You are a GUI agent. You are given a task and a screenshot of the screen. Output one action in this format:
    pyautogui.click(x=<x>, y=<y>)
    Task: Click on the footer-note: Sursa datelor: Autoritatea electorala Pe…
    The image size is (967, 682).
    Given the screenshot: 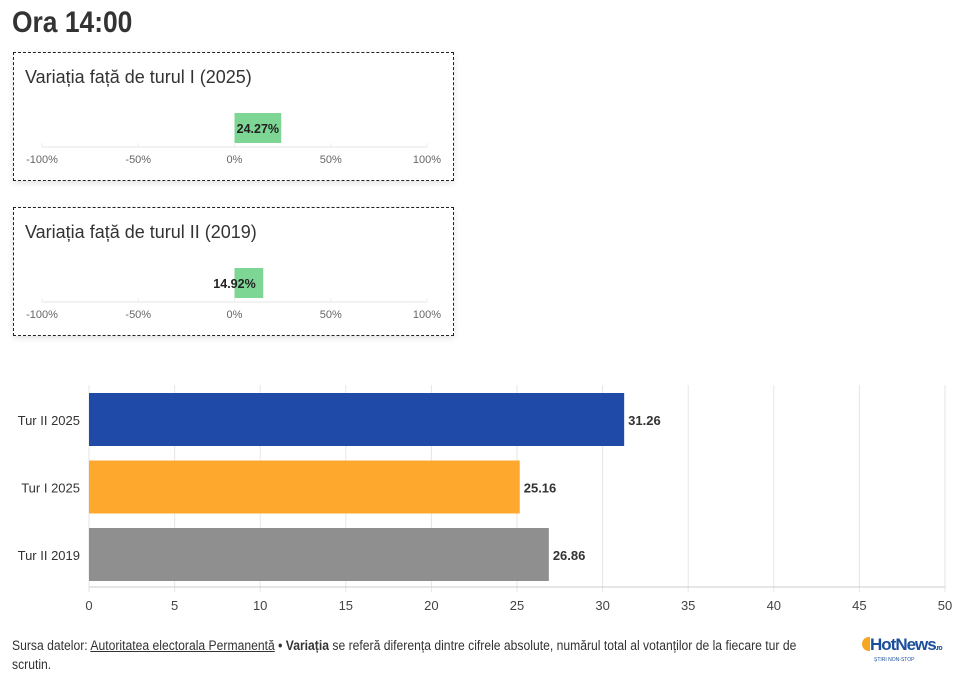 What is the action you would take?
    pyautogui.click(x=410, y=655)
    